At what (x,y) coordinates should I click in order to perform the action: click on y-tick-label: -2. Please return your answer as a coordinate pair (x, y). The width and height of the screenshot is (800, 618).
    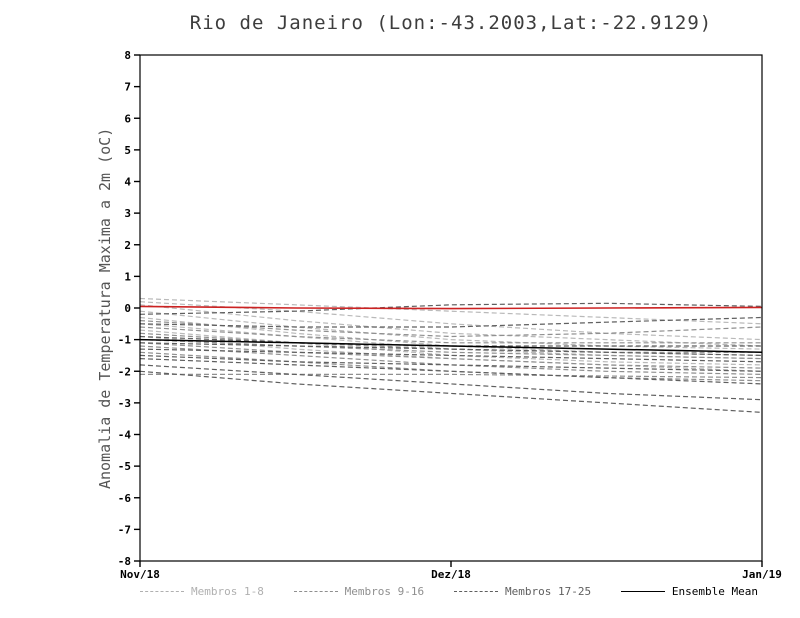
    Looking at the image, I should click on (124, 371).